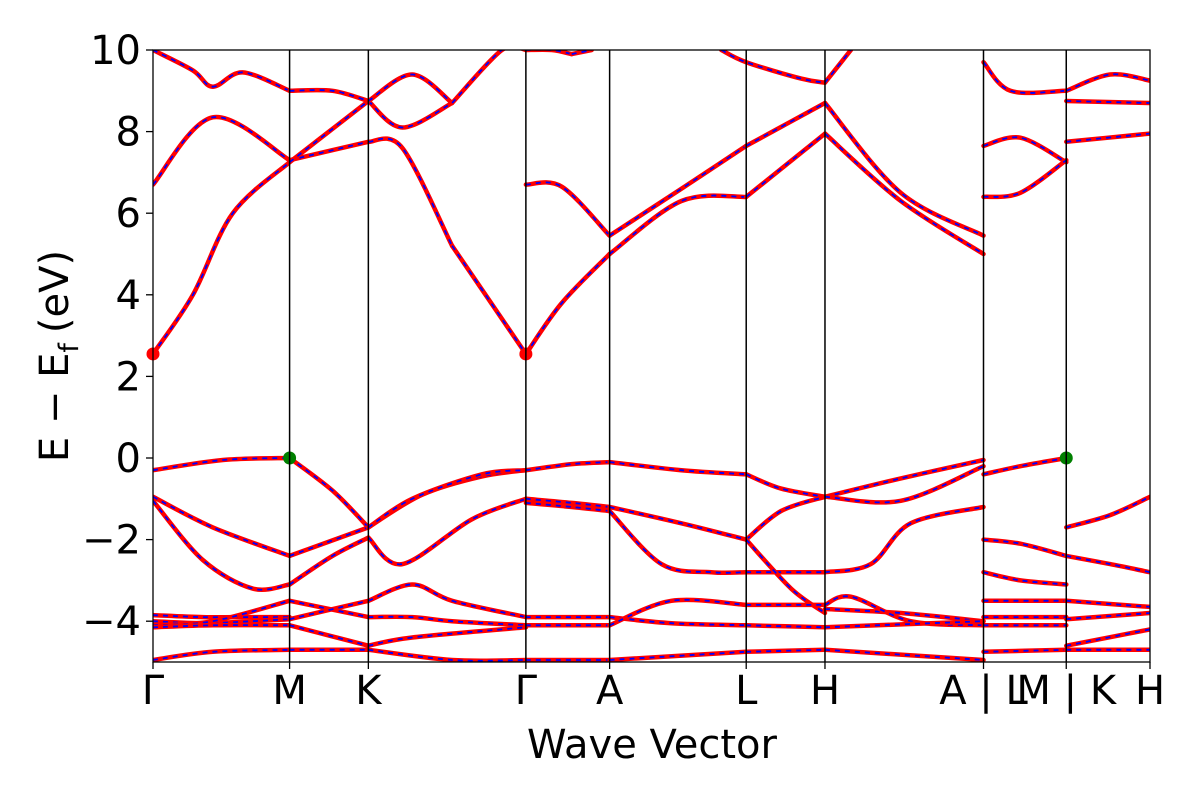 The height and width of the screenshot is (805, 1200). What do you see at coordinates (652, 745) in the screenshot?
I see `x-axis-label: Wave Vector` at bounding box center [652, 745].